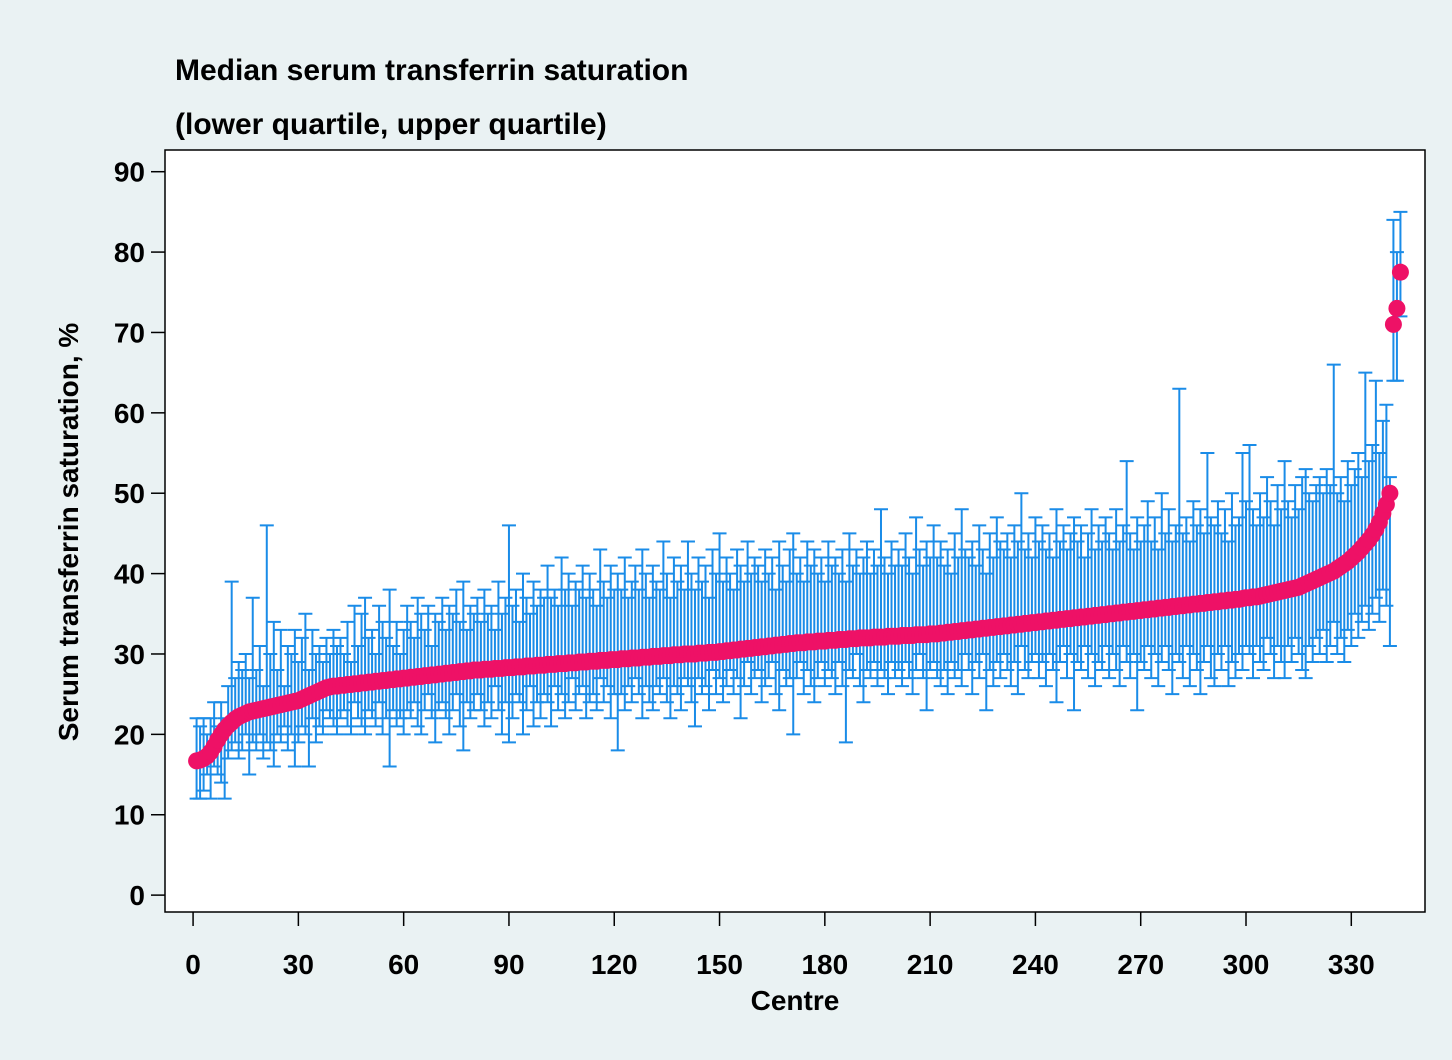  What do you see at coordinates (1351, 964) in the screenshot?
I see `x-tick-label: 330` at bounding box center [1351, 964].